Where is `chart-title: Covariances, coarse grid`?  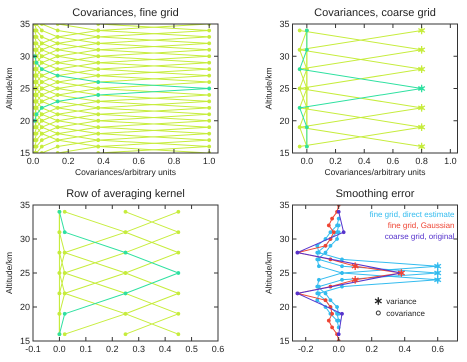 chart-title: Covariances, coarse grid is located at coordinates (375, 13).